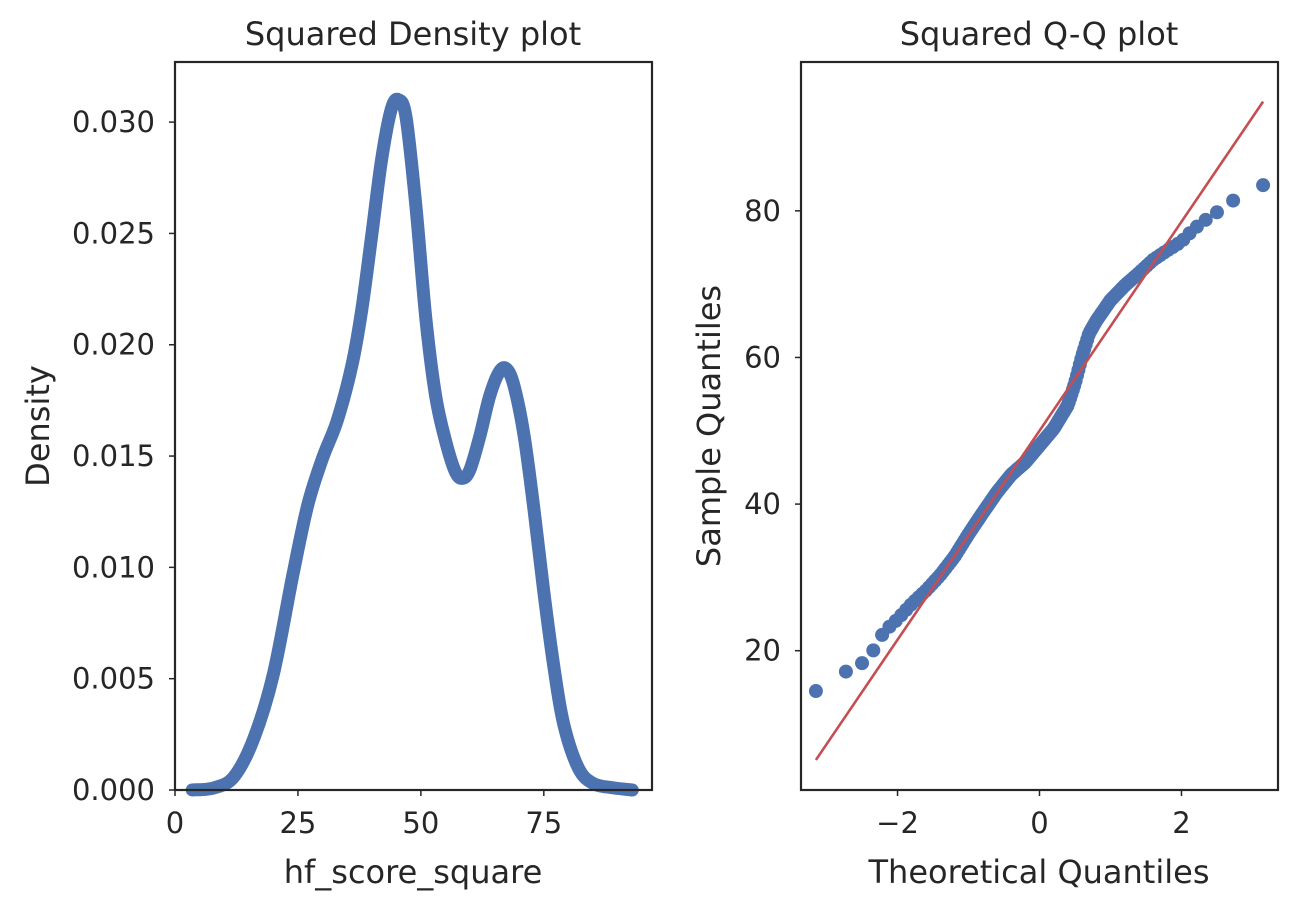 The height and width of the screenshot is (908, 1297). I want to click on density-y-ticks: 0.000 0.005 0.010 0.015 0.020 0.025 0.030, so click(123, 456).